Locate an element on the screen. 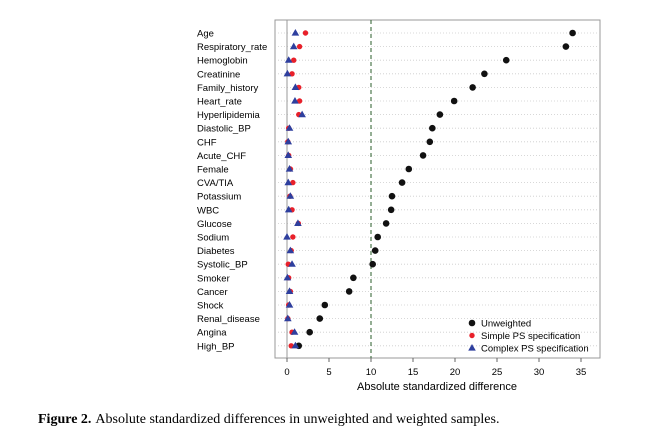 This screenshot has width=649, height=443. category-label: Creatinine is located at coordinates (218, 74).